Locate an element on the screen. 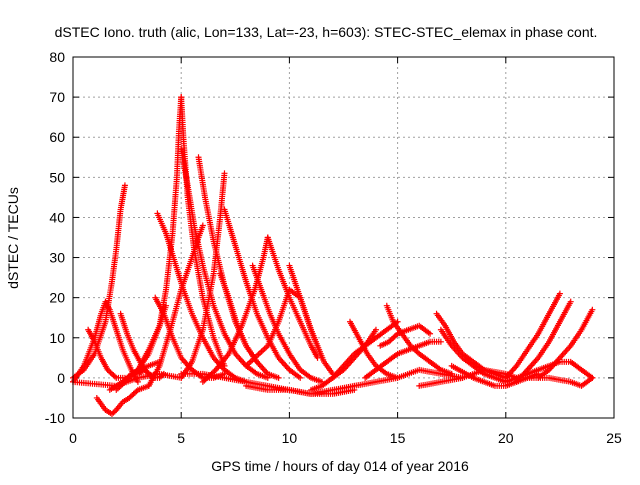 The image size is (640, 485). y-tick-label: 60 is located at coordinates (57, 137).